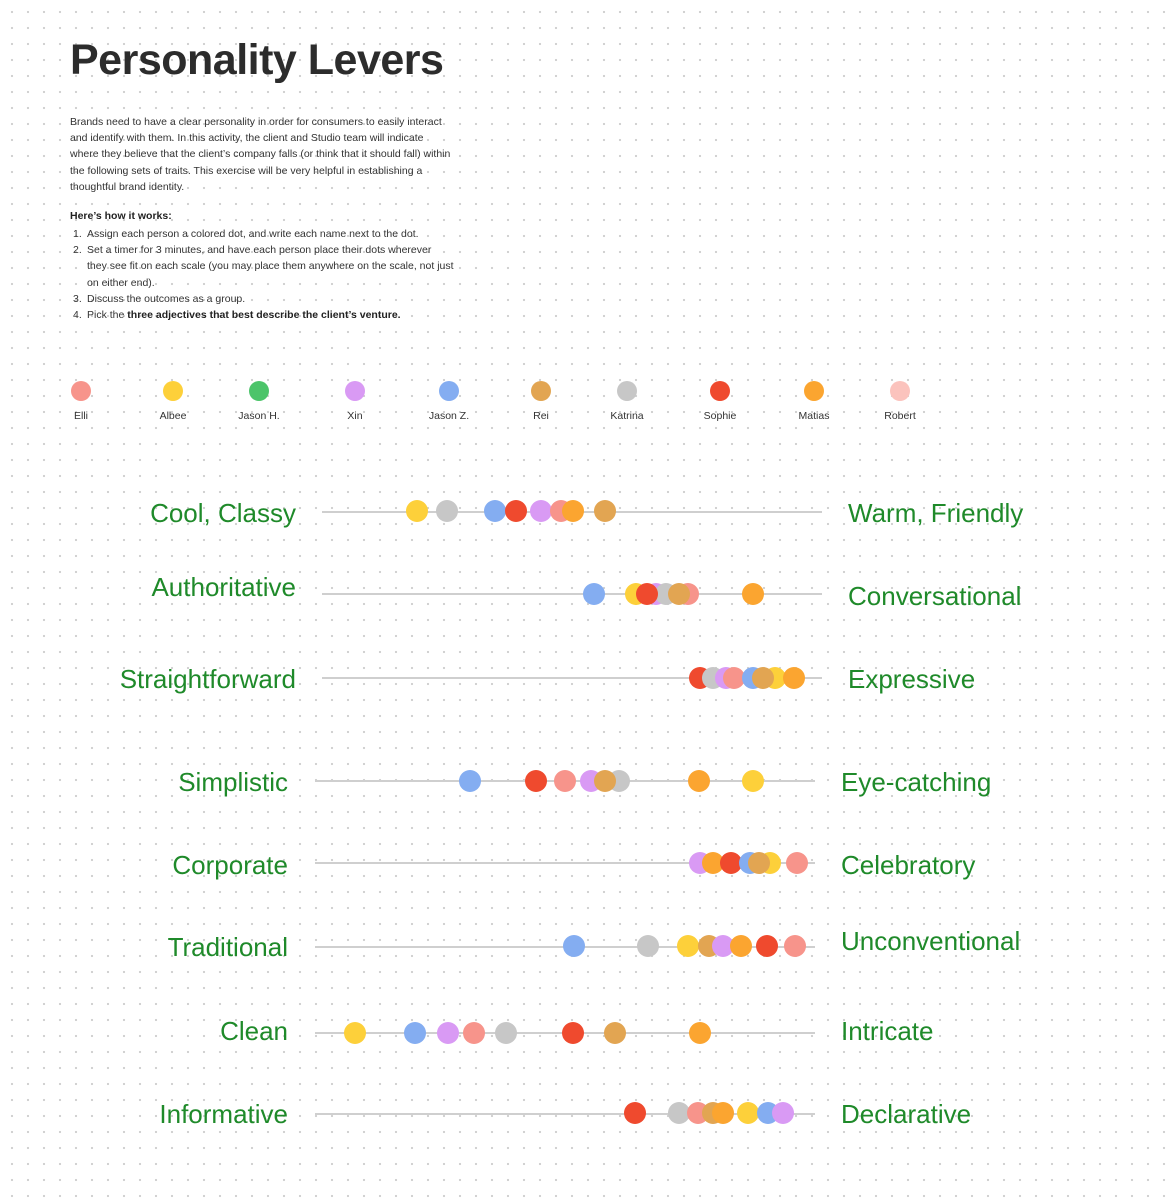 This screenshot has width=1170, height=1202. I want to click on legend-name: Albee, so click(173, 416).